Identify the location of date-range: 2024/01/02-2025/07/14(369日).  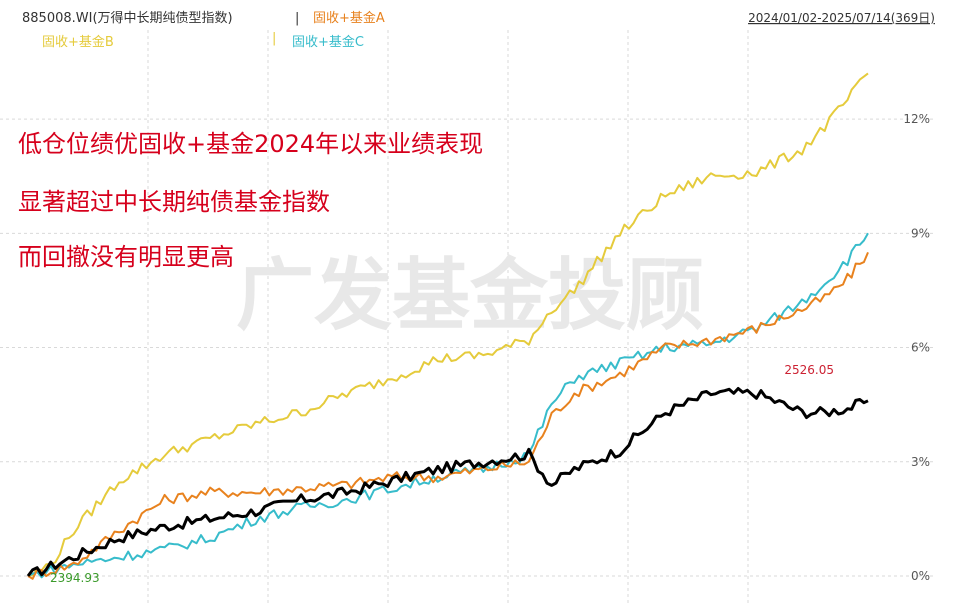
(841, 18).